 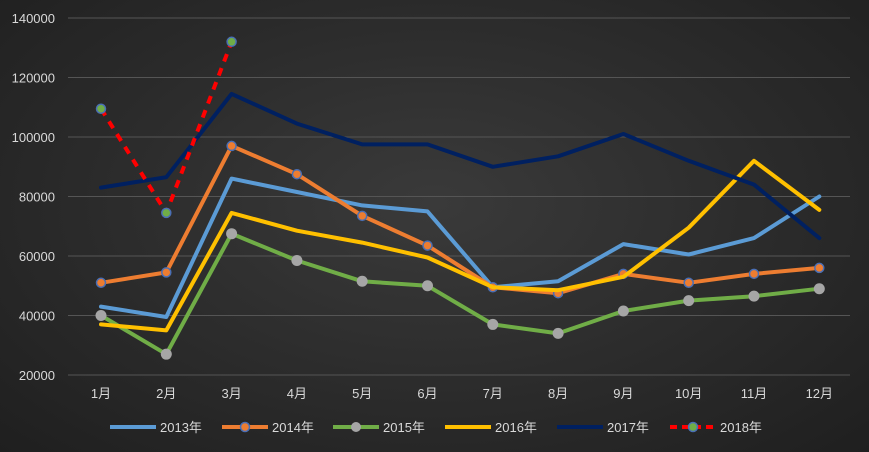 I want to click on y-tick-label: 80000, so click(x=37, y=197).